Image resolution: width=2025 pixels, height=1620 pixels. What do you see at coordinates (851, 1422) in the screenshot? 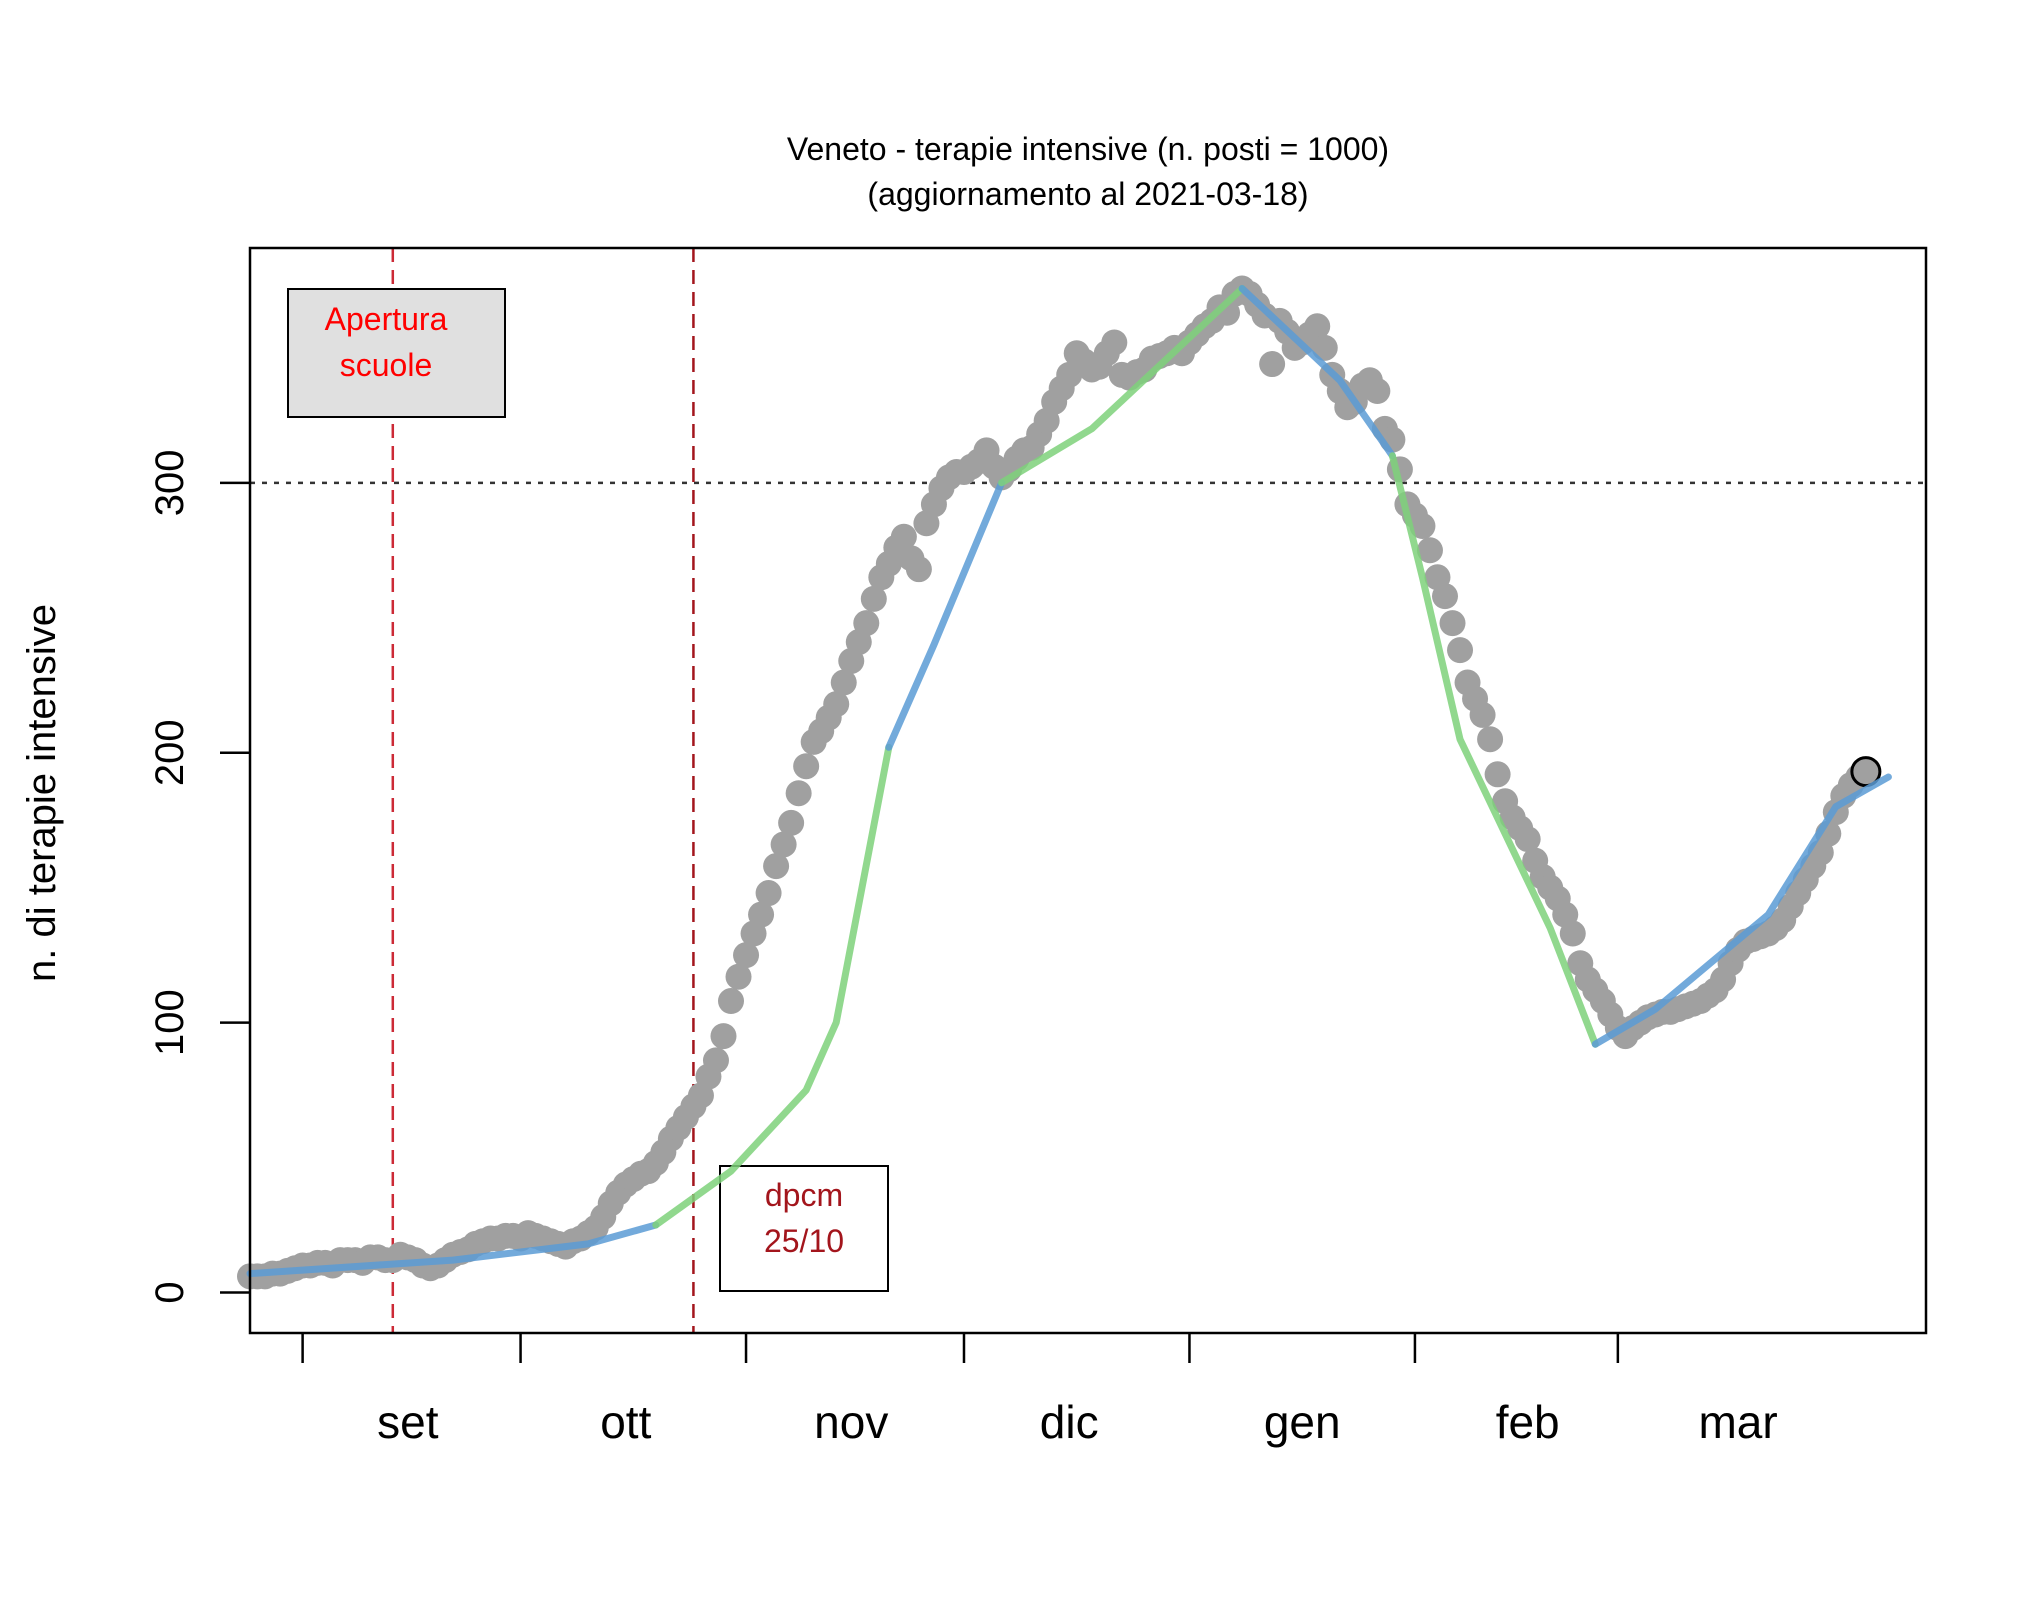
I see `x-tick-label-nov: nov` at bounding box center [851, 1422].